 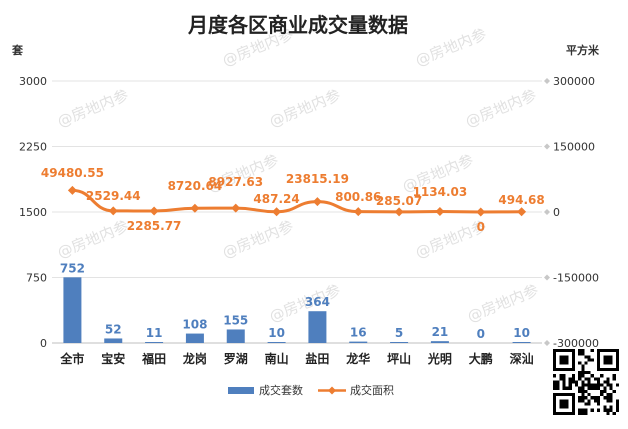 What do you see at coordinates (317, 179) in the screenshot?
I see `line-data-label: 23815.19` at bounding box center [317, 179].